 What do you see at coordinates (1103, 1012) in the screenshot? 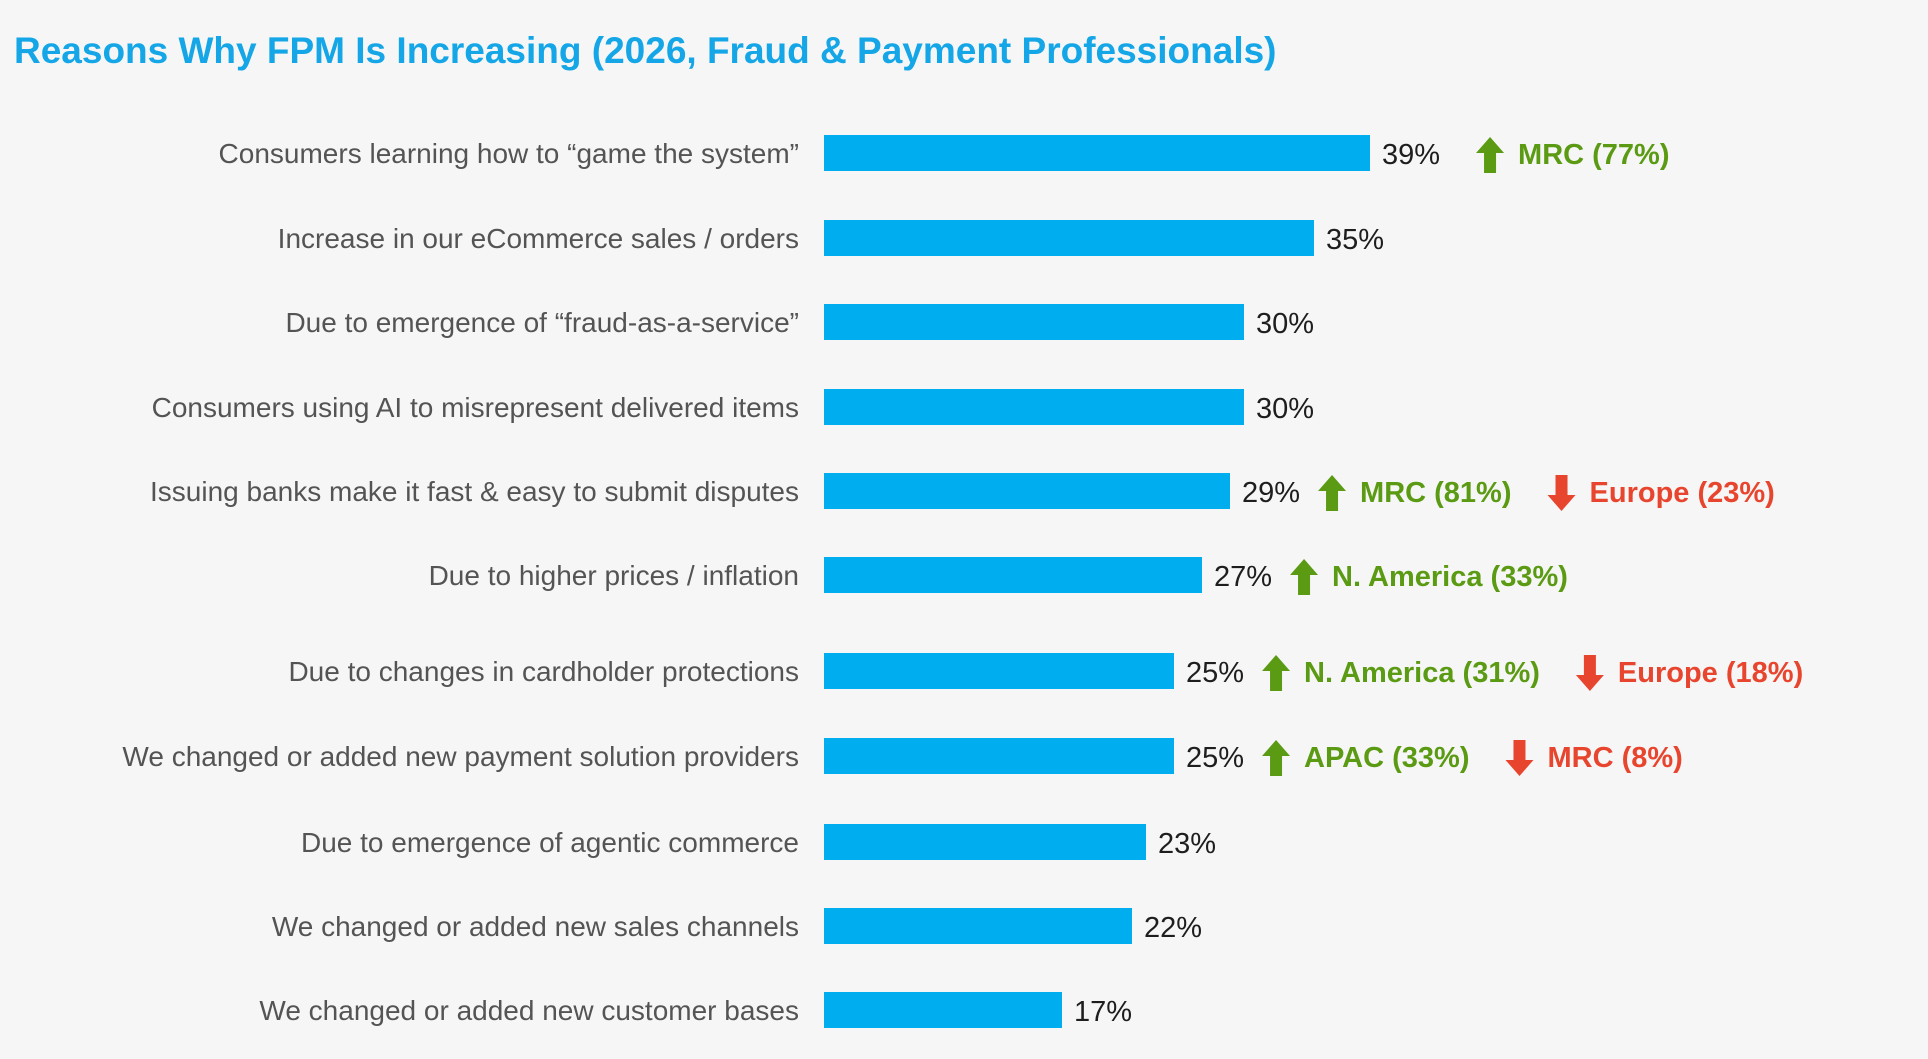
I see `value-label: 17%` at bounding box center [1103, 1012].